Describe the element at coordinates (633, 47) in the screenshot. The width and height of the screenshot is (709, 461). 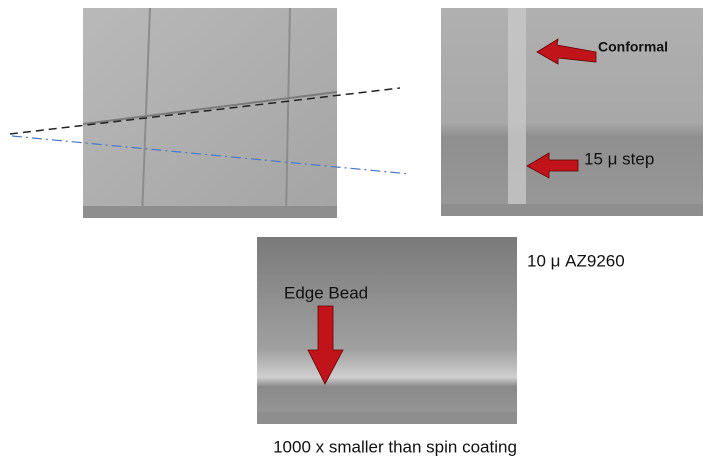
I see `annotation: Conformal` at that location.